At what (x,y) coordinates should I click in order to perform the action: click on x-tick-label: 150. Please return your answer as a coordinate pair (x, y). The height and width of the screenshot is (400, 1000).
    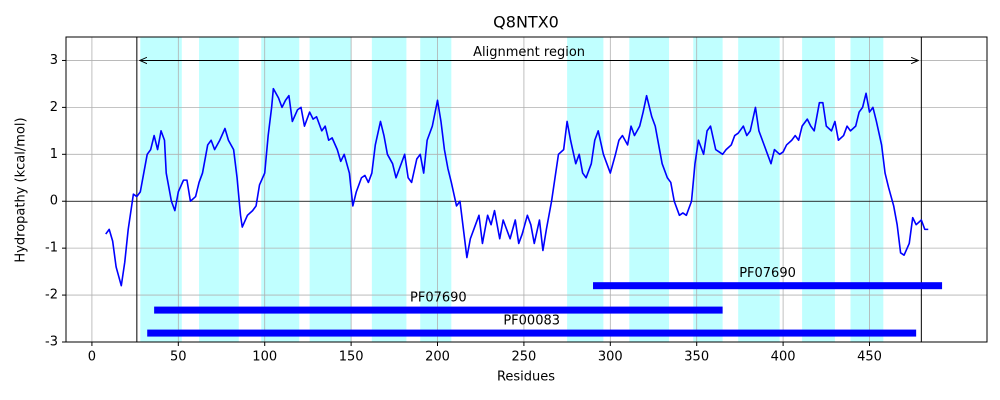
    Looking at the image, I should click on (351, 357).